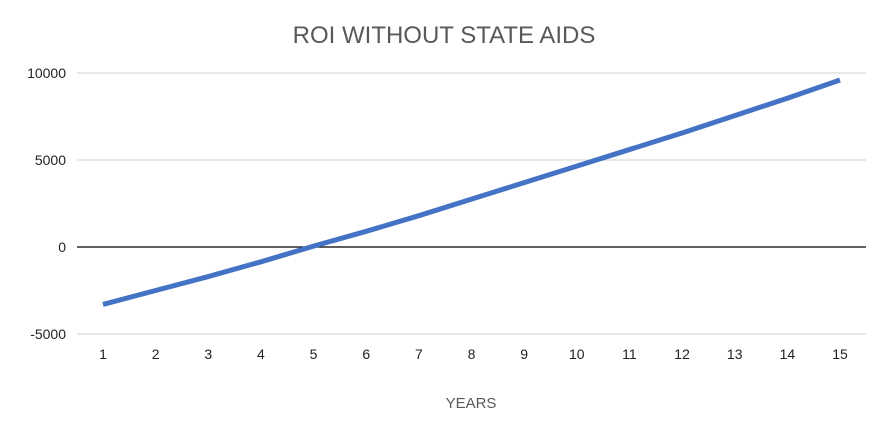 This screenshot has height=434, width=888. Describe the element at coordinates (261, 354) in the screenshot. I see `x-tick-label: 4` at that location.